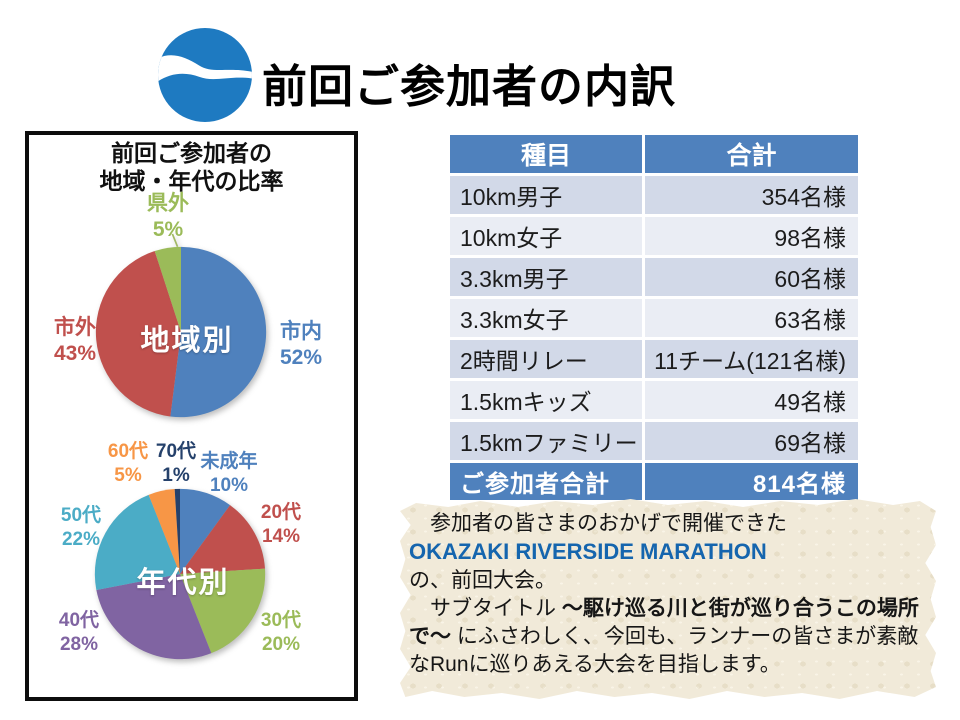  What do you see at coordinates (750, 278) in the screenshot?
I see `table-cell: 60名様` at bounding box center [750, 278].